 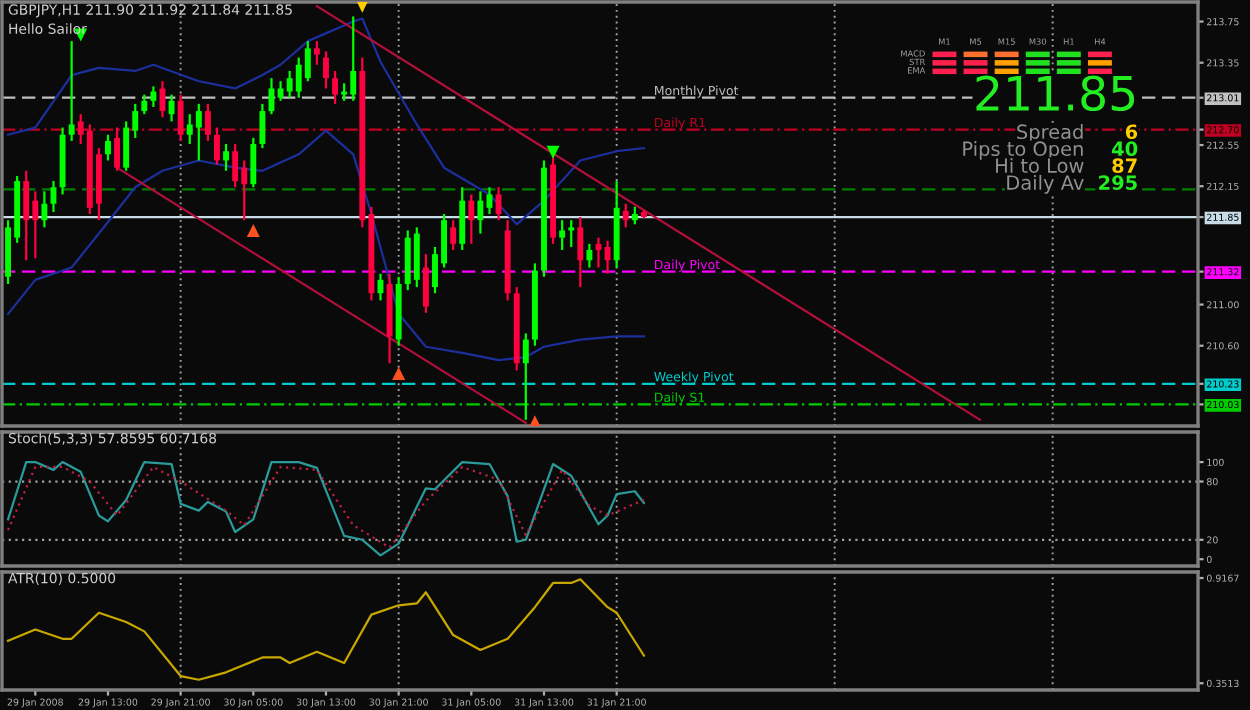 What do you see at coordinates (1118, 182) in the screenshot?
I see `annotation: 295` at bounding box center [1118, 182].